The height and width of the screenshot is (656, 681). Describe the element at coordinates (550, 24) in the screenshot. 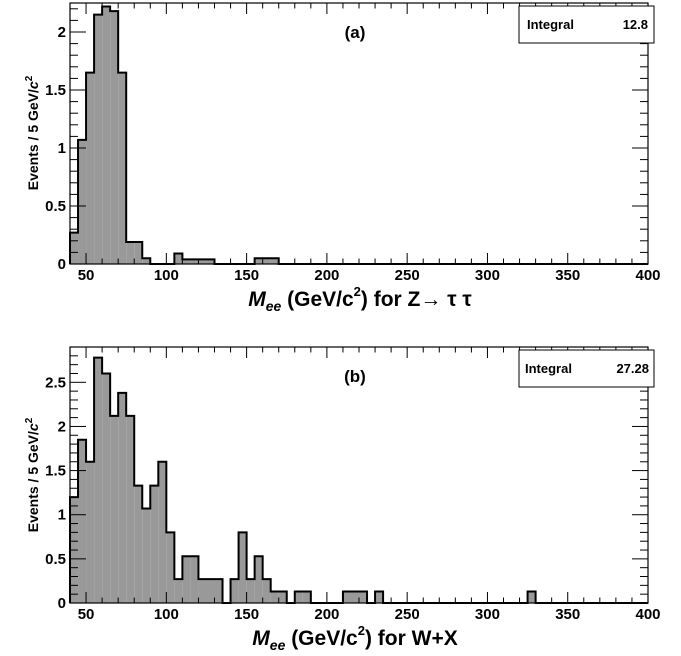

I see `stats-label-a: Integral` at that location.